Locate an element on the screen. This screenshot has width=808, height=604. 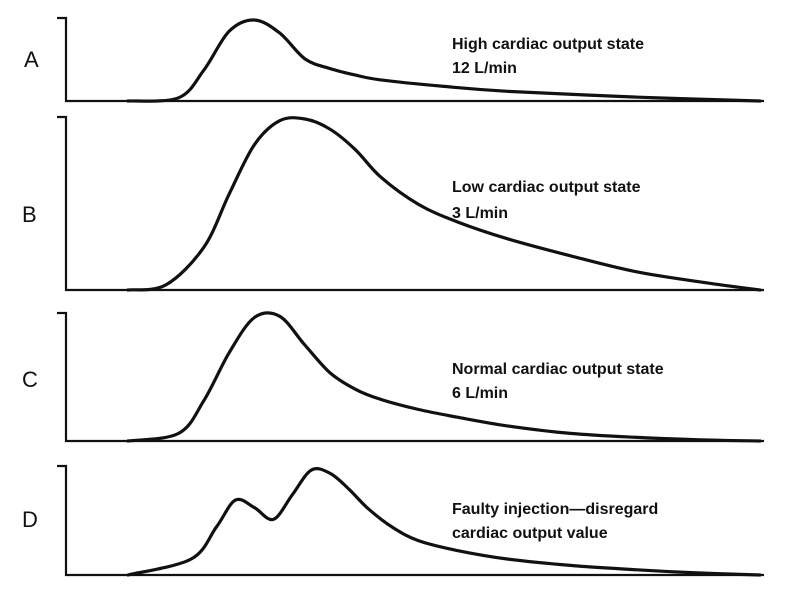
panel-b-annotation-line-1: Low cardiac output state is located at coordinates (546, 187).